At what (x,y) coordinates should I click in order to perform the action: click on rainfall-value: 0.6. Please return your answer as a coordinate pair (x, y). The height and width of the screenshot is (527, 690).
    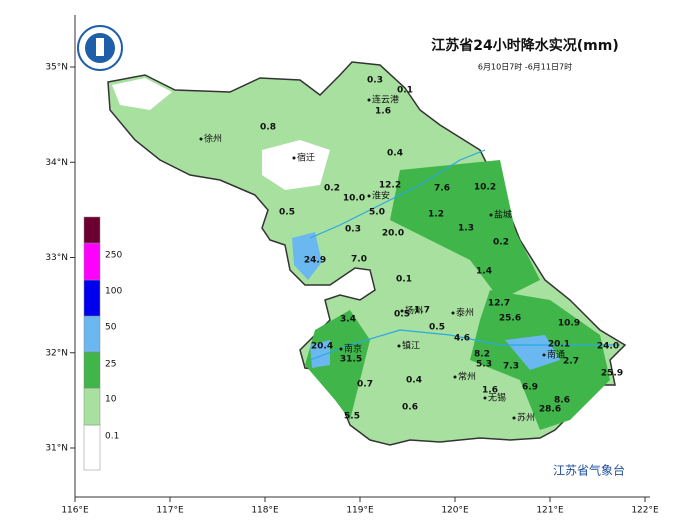
    Looking at the image, I should click on (410, 408).